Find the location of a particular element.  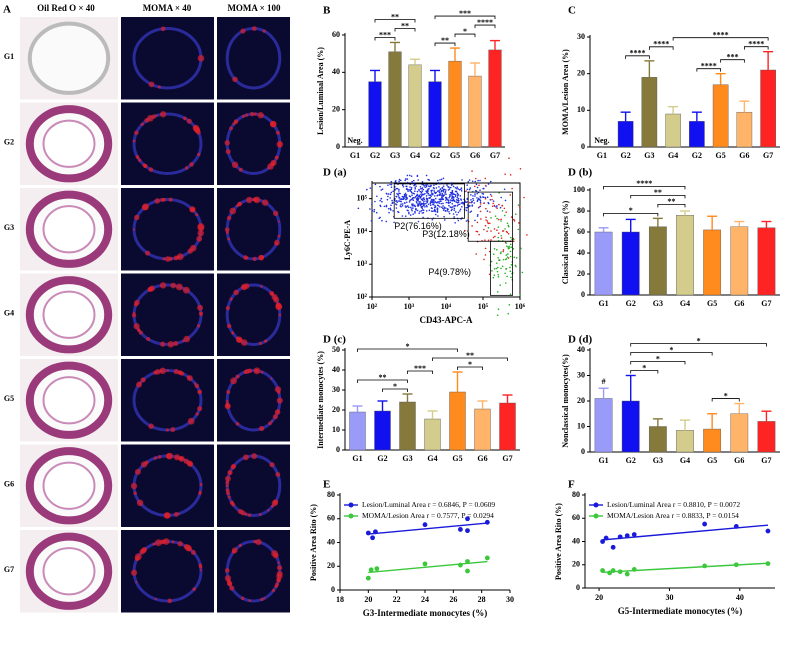

legend-marker is located at coordinates (351, 505).